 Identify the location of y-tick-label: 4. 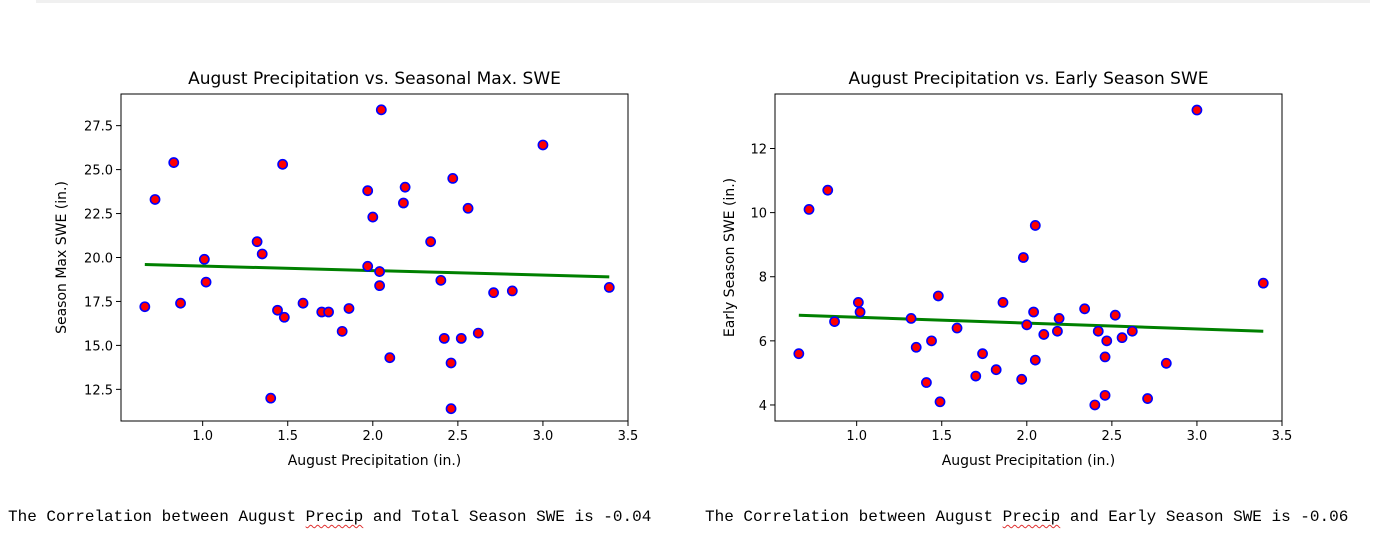
(763, 406).